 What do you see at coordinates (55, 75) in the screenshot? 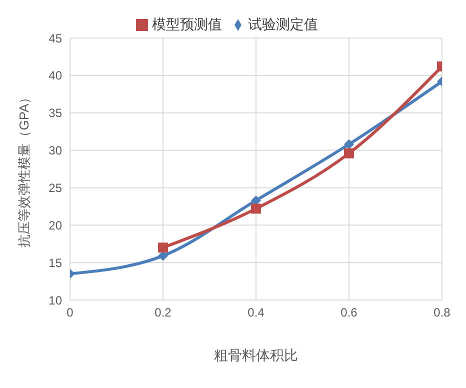
I see `y-tick-label: 40` at bounding box center [55, 75].